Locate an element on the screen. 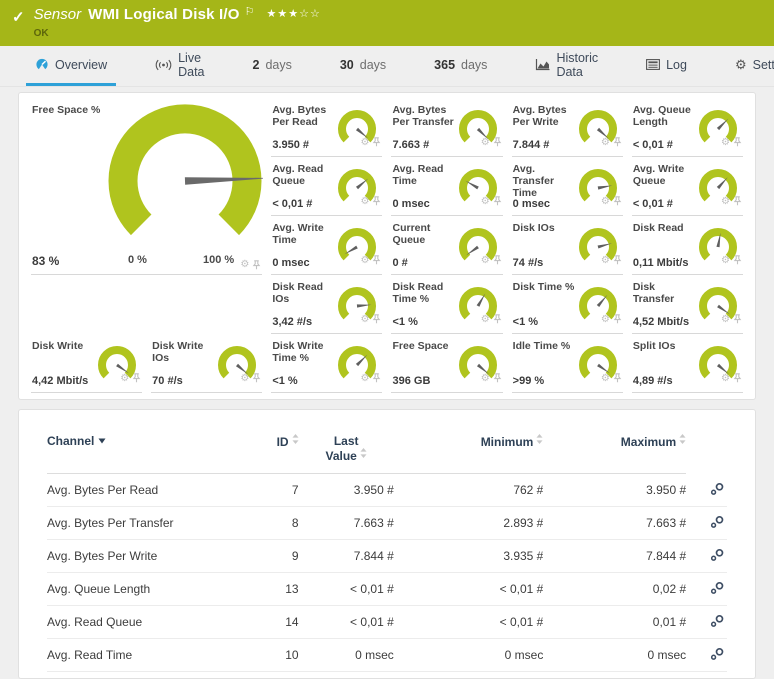 The width and height of the screenshot is (774, 679). tab-2-days: 2 days is located at coordinates (272, 66).